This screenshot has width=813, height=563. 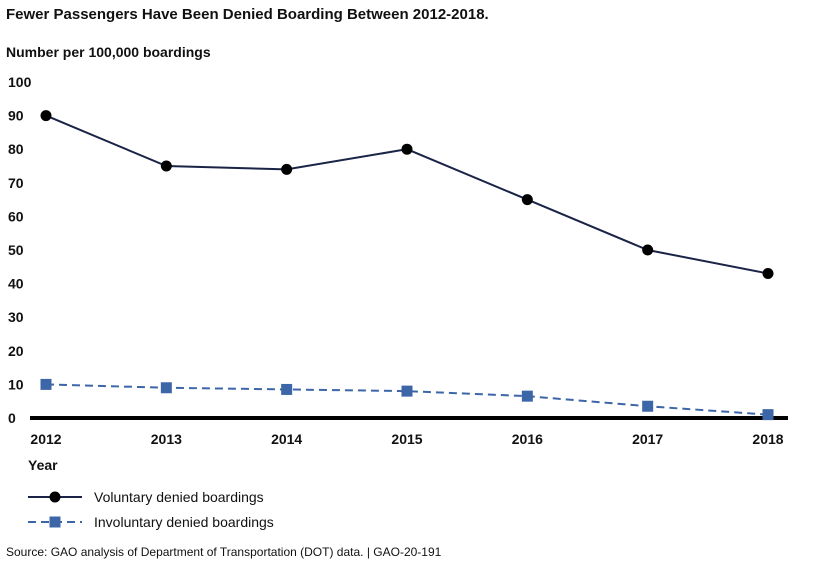 What do you see at coordinates (16, 351) in the screenshot?
I see `y-tick-label: 20` at bounding box center [16, 351].